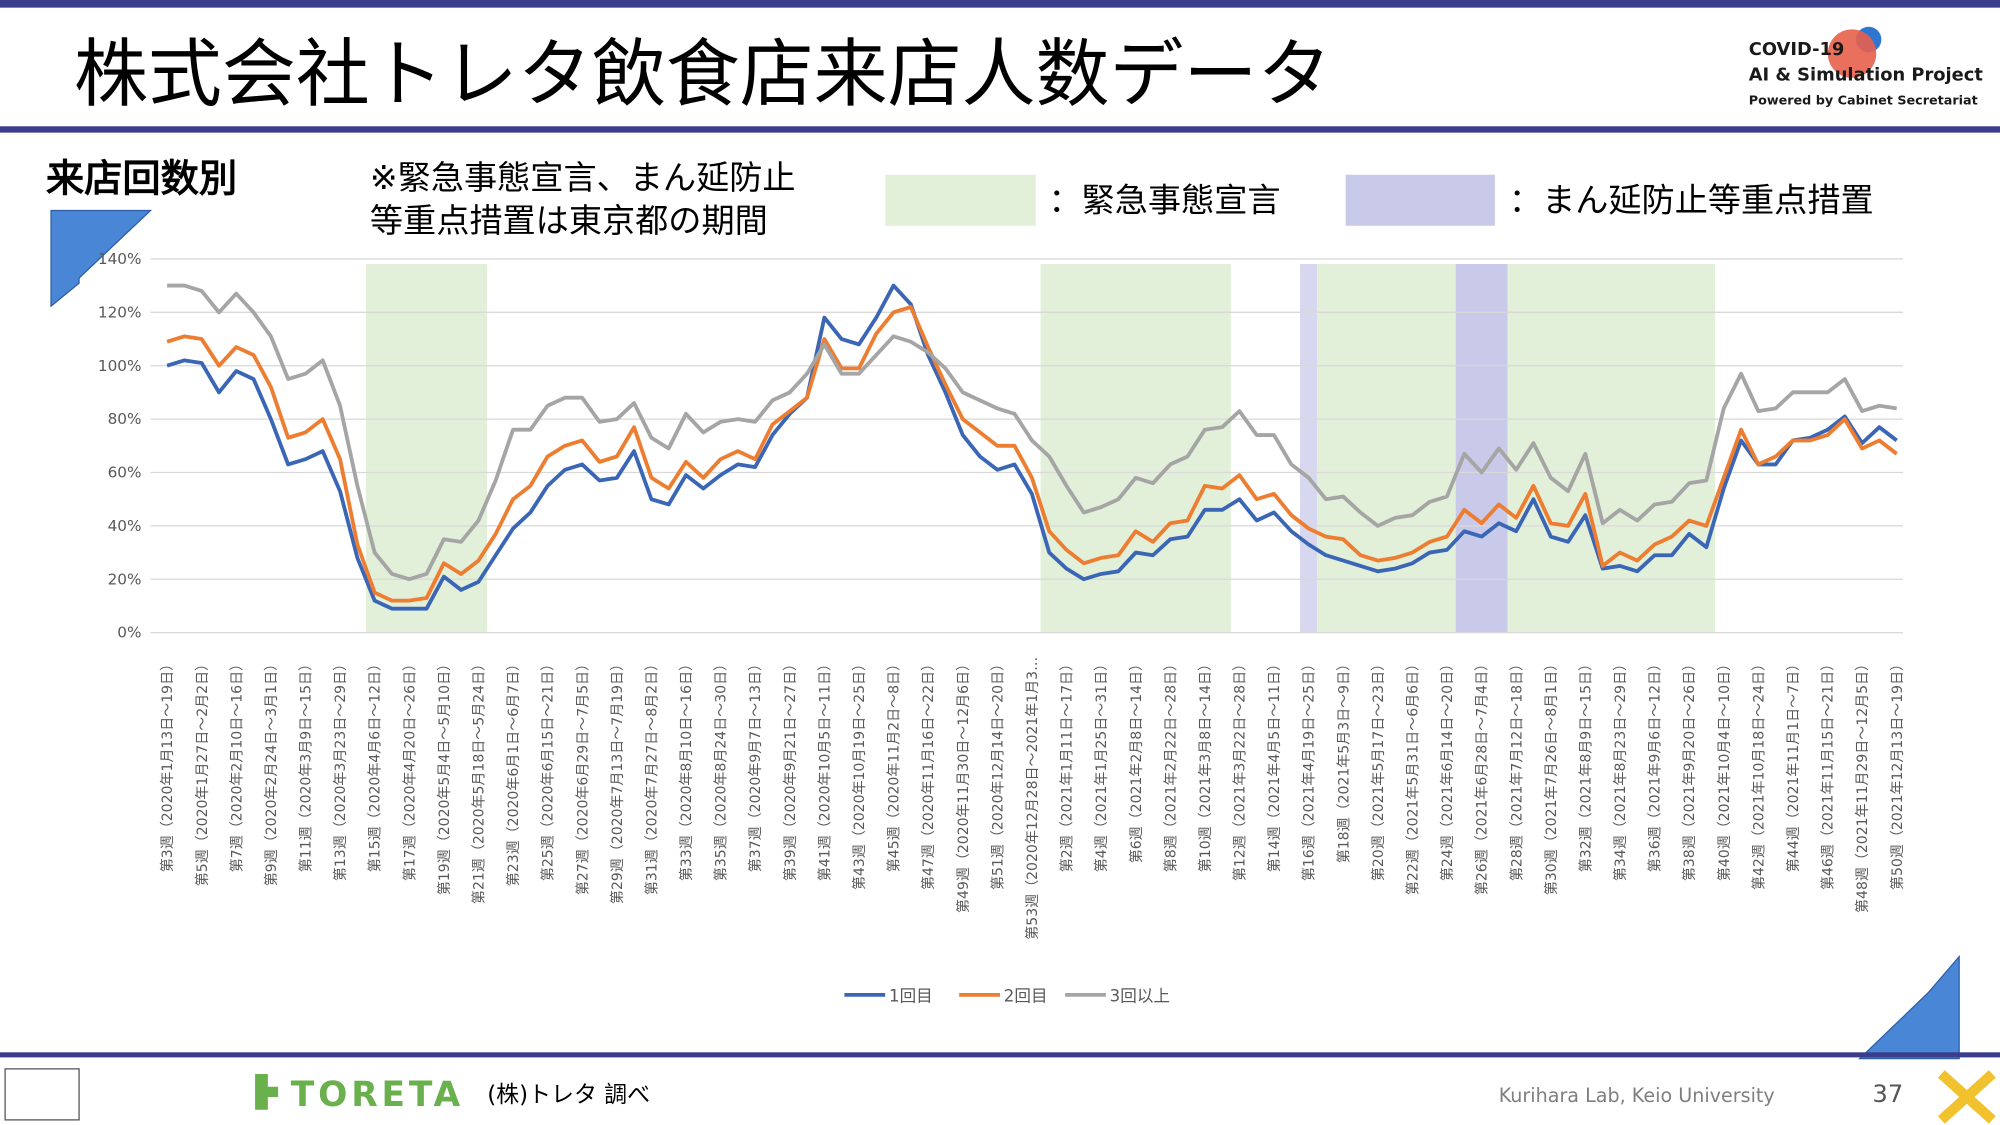 The height and width of the screenshot is (1125, 2000). I want to click on x-tick-label: 第22週（2021年5月31日～6月6日）, so click(1412, 776).